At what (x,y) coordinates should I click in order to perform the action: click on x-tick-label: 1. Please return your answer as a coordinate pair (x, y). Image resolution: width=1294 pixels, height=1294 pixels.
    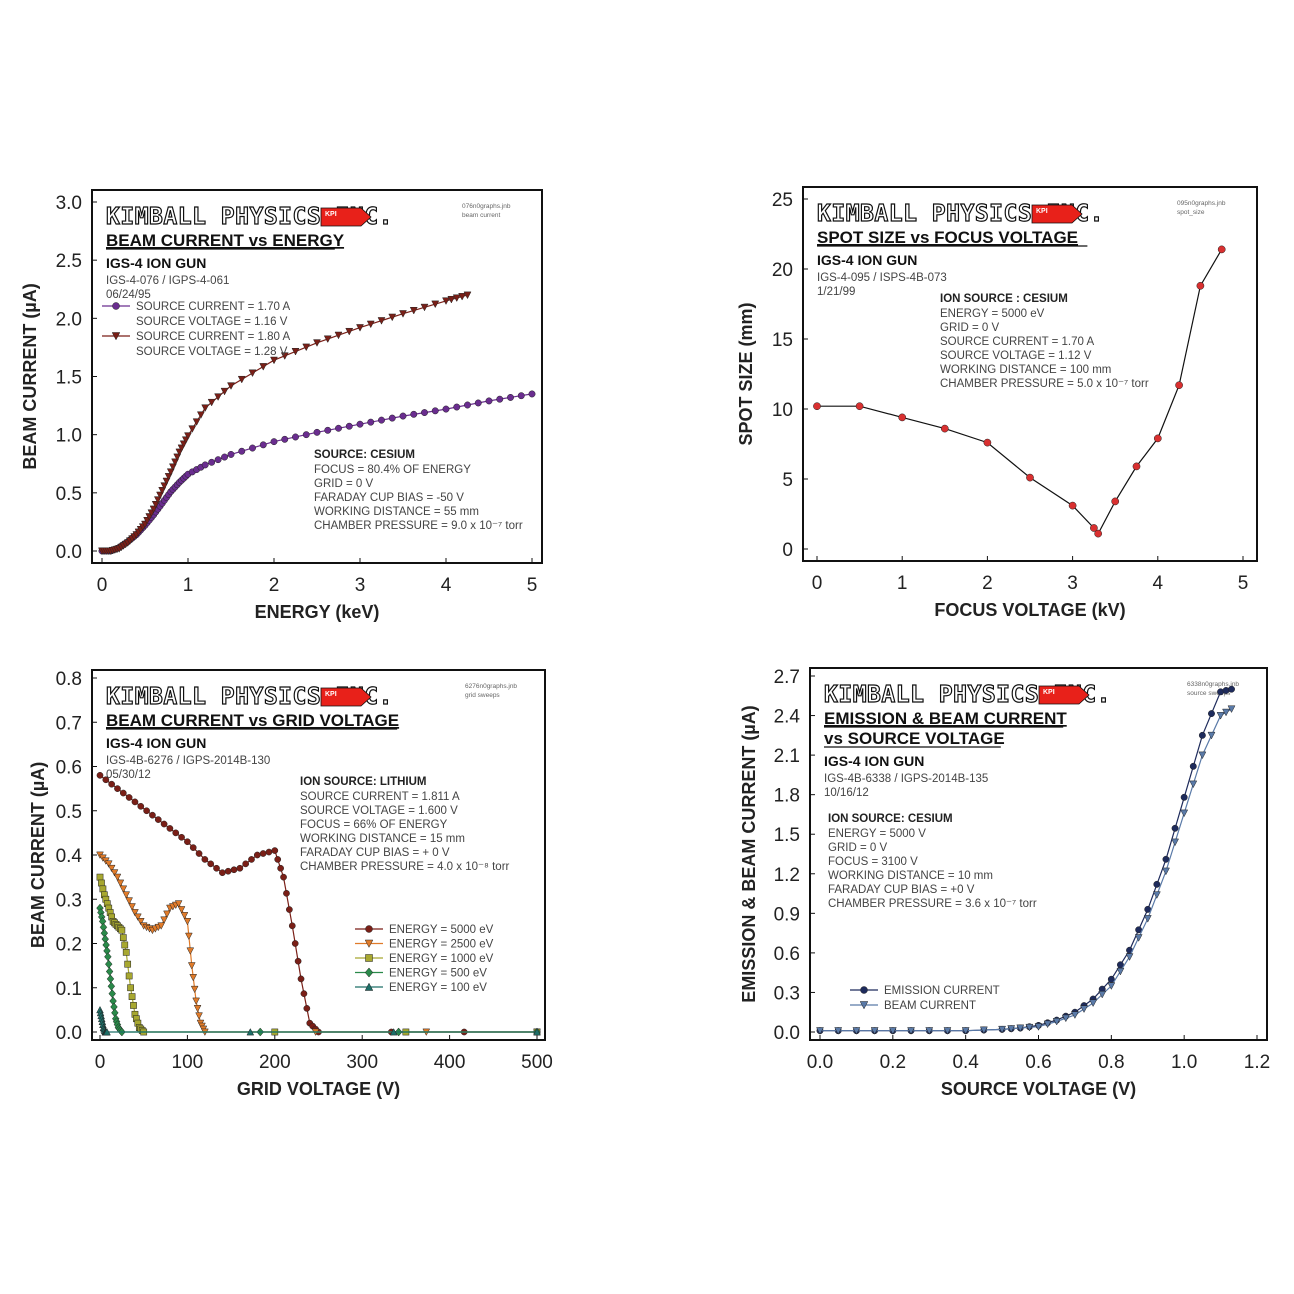
    Looking at the image, I should click on (902, 583).